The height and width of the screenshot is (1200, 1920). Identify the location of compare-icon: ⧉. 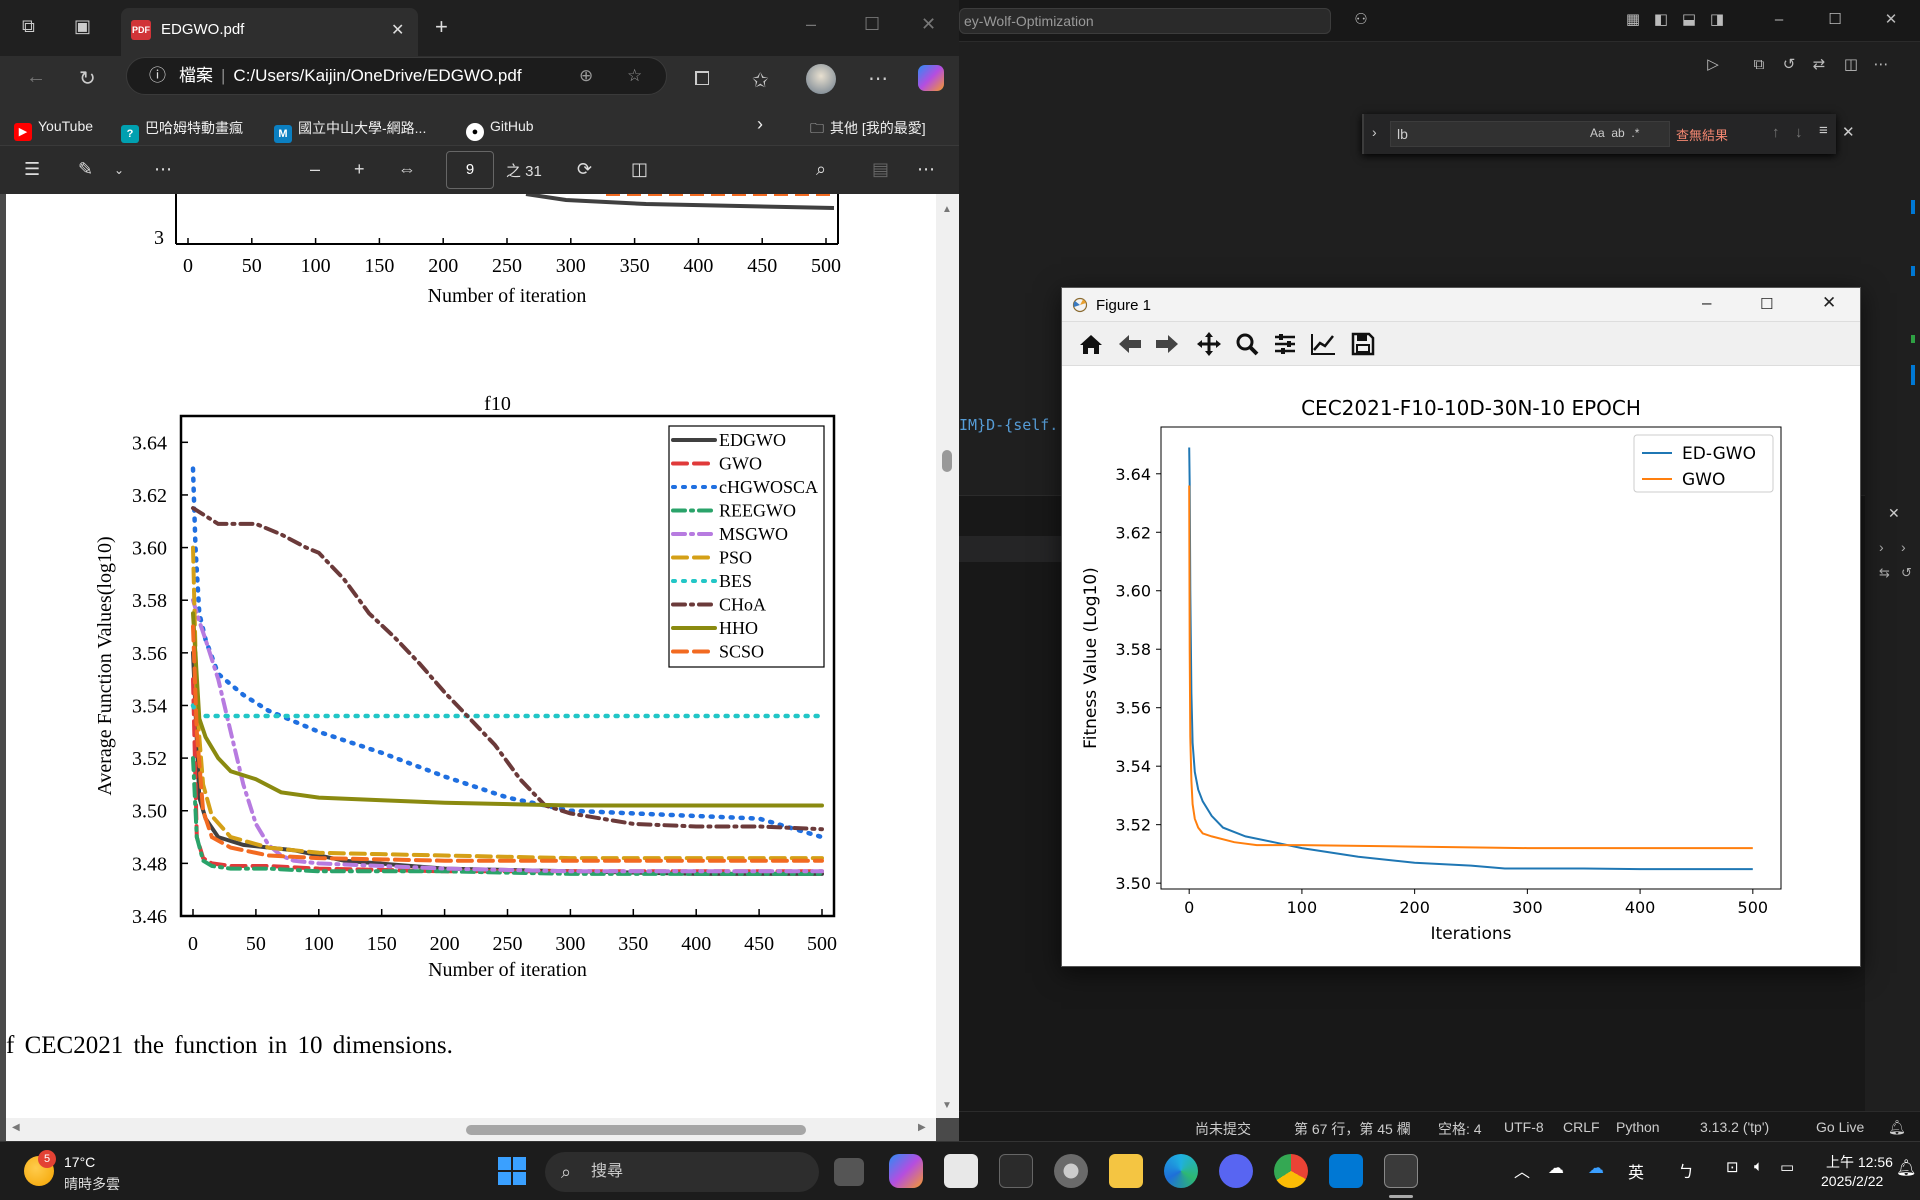
(1759, 64).